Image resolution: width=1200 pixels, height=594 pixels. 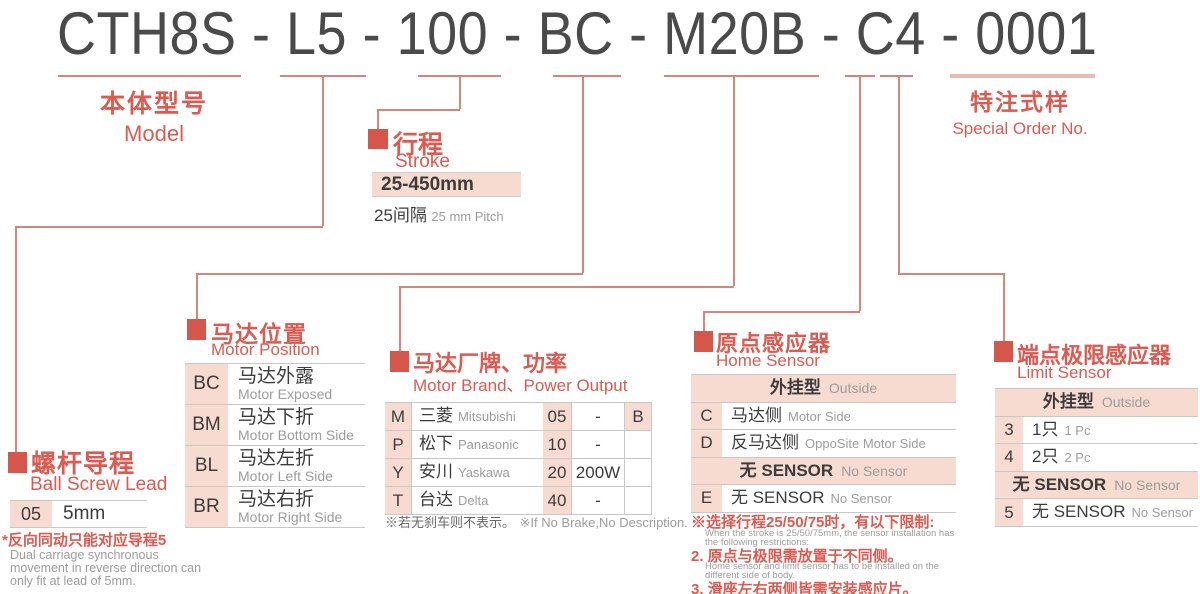 I want to click on power-code-cell: 40, so click(x=557, y=500).